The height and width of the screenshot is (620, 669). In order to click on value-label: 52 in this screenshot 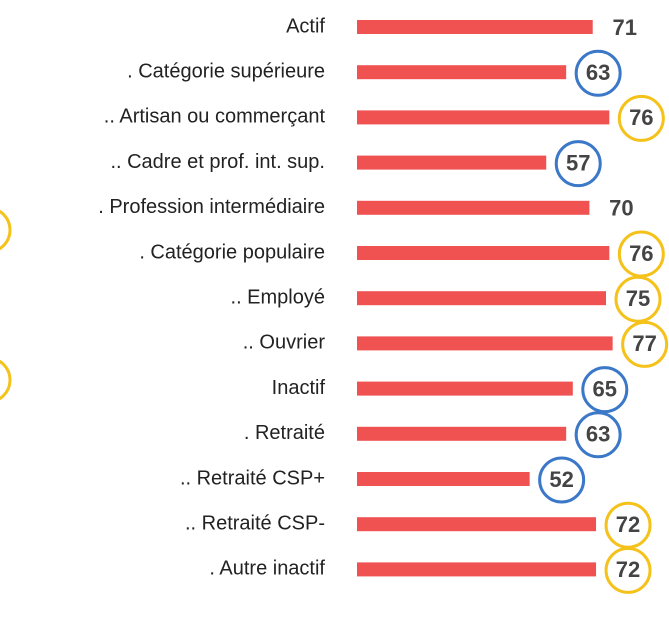, I will do `click(561, 479)`.